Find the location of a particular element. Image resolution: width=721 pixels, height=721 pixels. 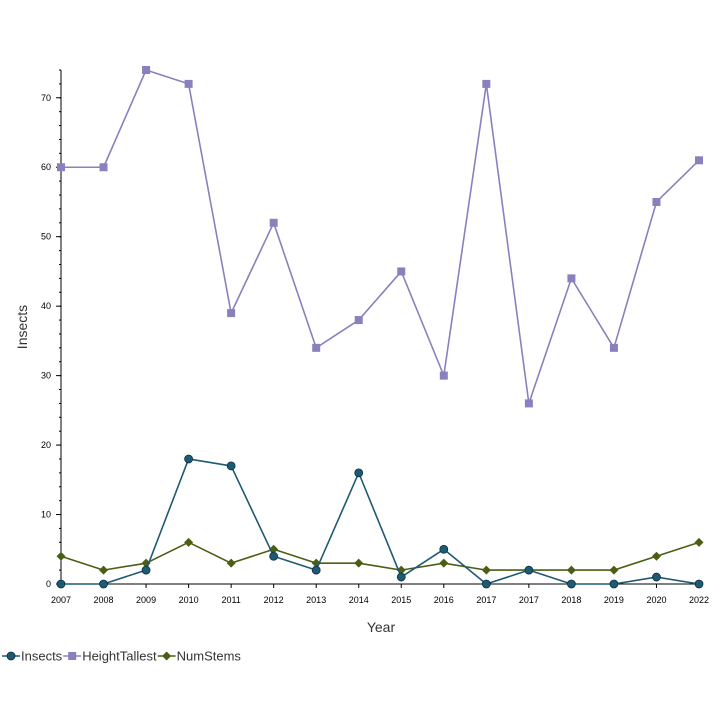

x-tick-label: 2018 is located at coordinates (571, 600).